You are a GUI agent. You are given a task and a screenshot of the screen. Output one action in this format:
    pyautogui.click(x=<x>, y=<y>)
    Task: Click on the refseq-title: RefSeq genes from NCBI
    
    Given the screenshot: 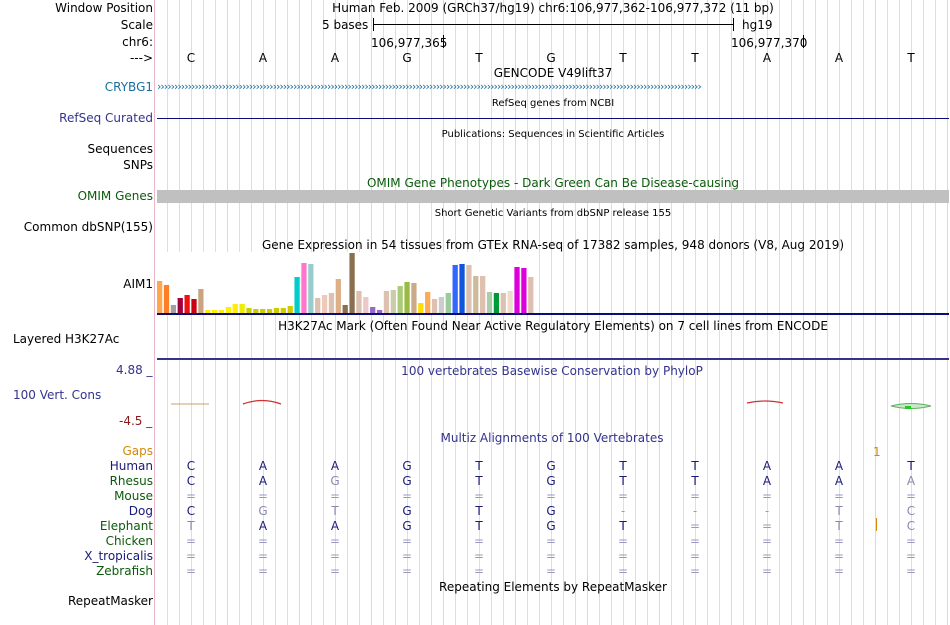 What is the action you would take?
    pyautogui.click(x=553, y=103)
    